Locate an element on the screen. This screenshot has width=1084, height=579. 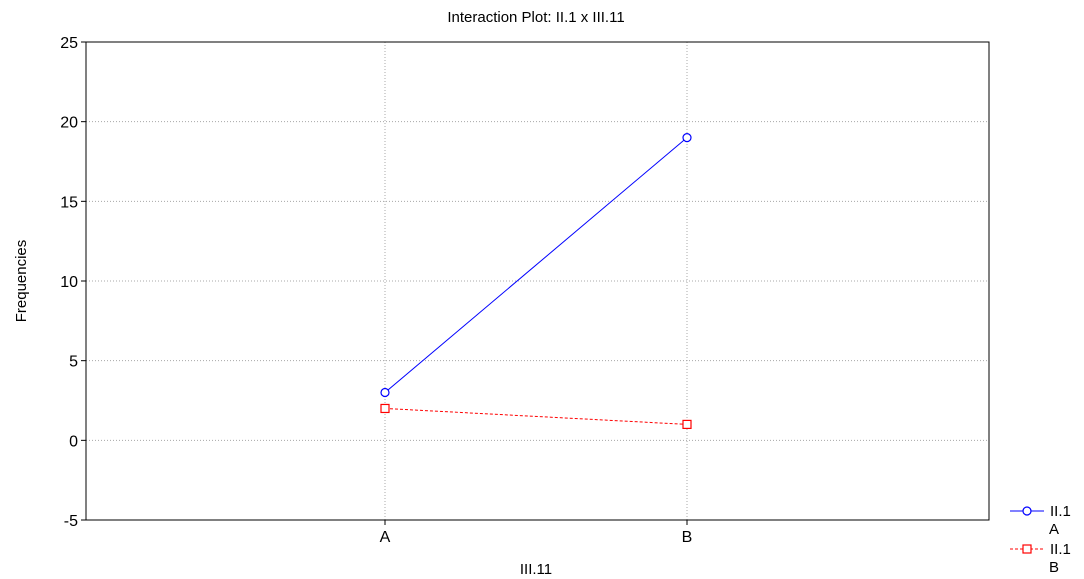
legend-marker-square is located at coordinates (1027, 549).